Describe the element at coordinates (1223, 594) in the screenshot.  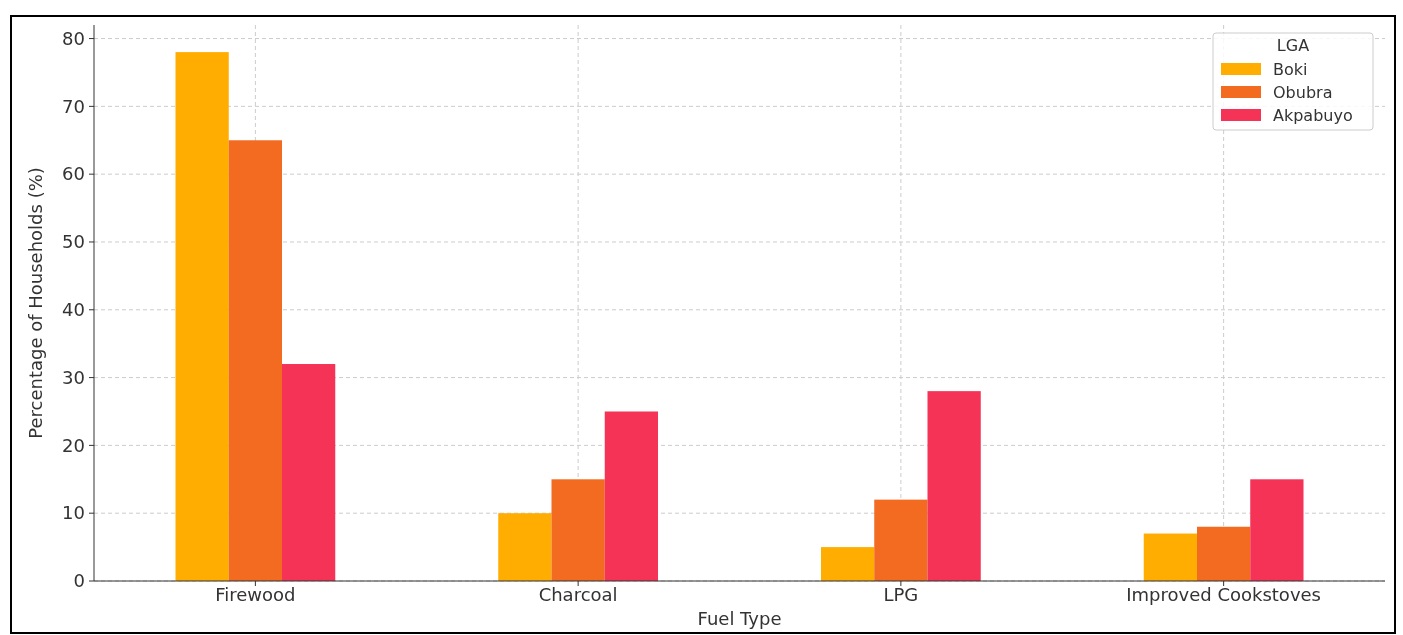
I see `x-tick-label: Improved Cookstoves` at that location.